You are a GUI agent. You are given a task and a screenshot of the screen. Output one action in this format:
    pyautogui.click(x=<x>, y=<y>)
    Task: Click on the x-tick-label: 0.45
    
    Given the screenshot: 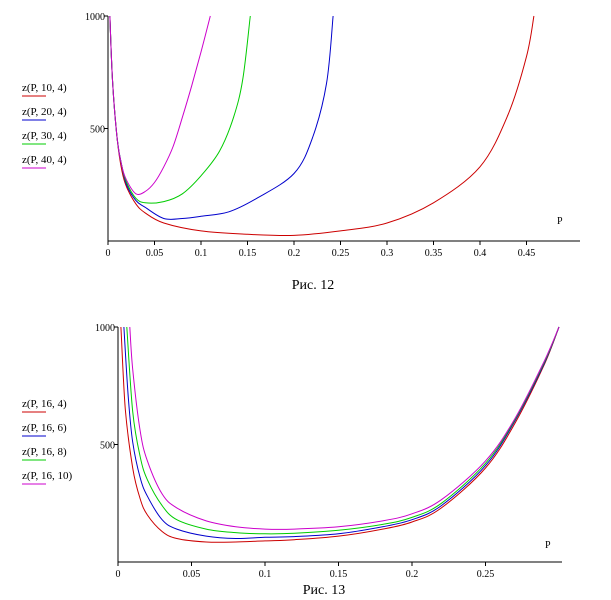 What is the action you would take?
    pyautogui.click(x=527, y=253)
    